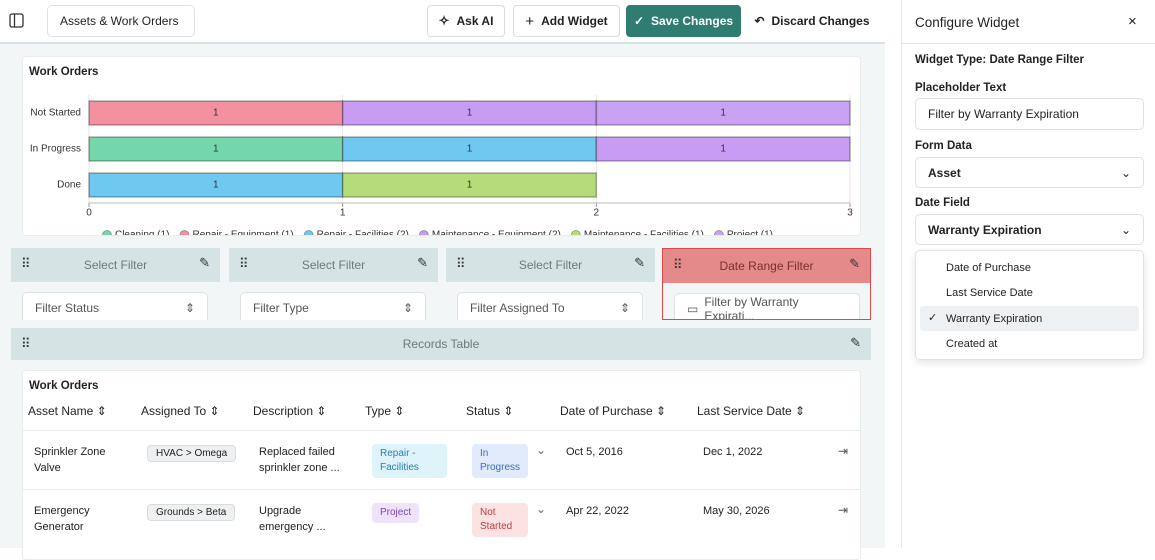 This screenshot has width=1155, height=560. What do you see at coordinates (1029, 114) in the screenshot?
I see `placeholder-input: Filter by Warranty Expiration` at bounding box center [1029, 114].